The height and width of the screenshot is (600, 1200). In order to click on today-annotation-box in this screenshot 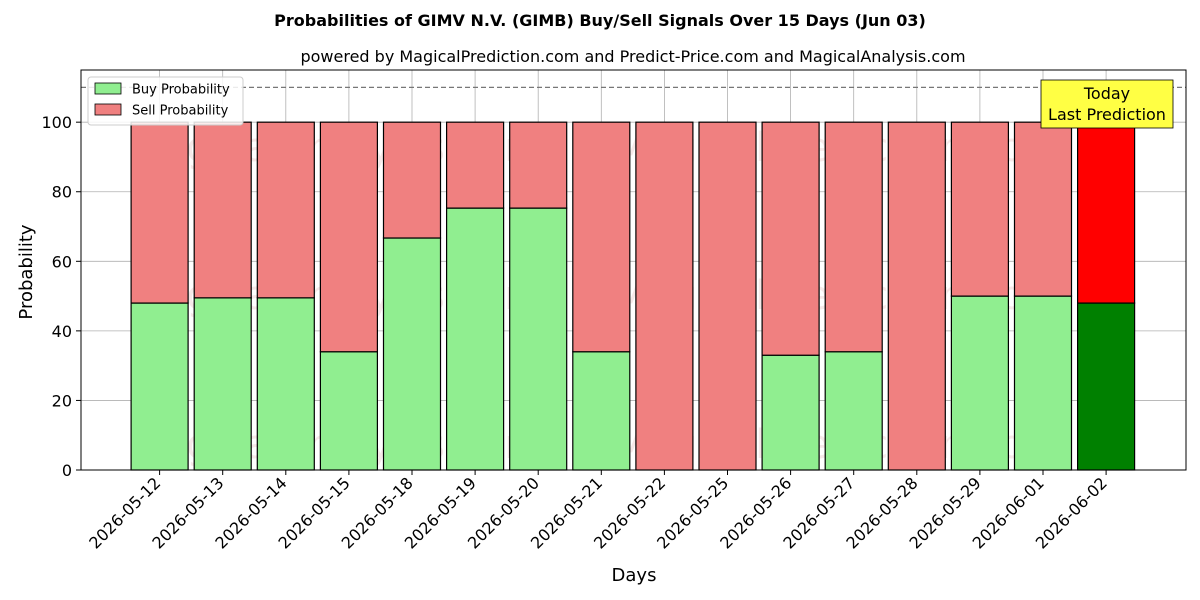, I will do `click(1107, 104)`.